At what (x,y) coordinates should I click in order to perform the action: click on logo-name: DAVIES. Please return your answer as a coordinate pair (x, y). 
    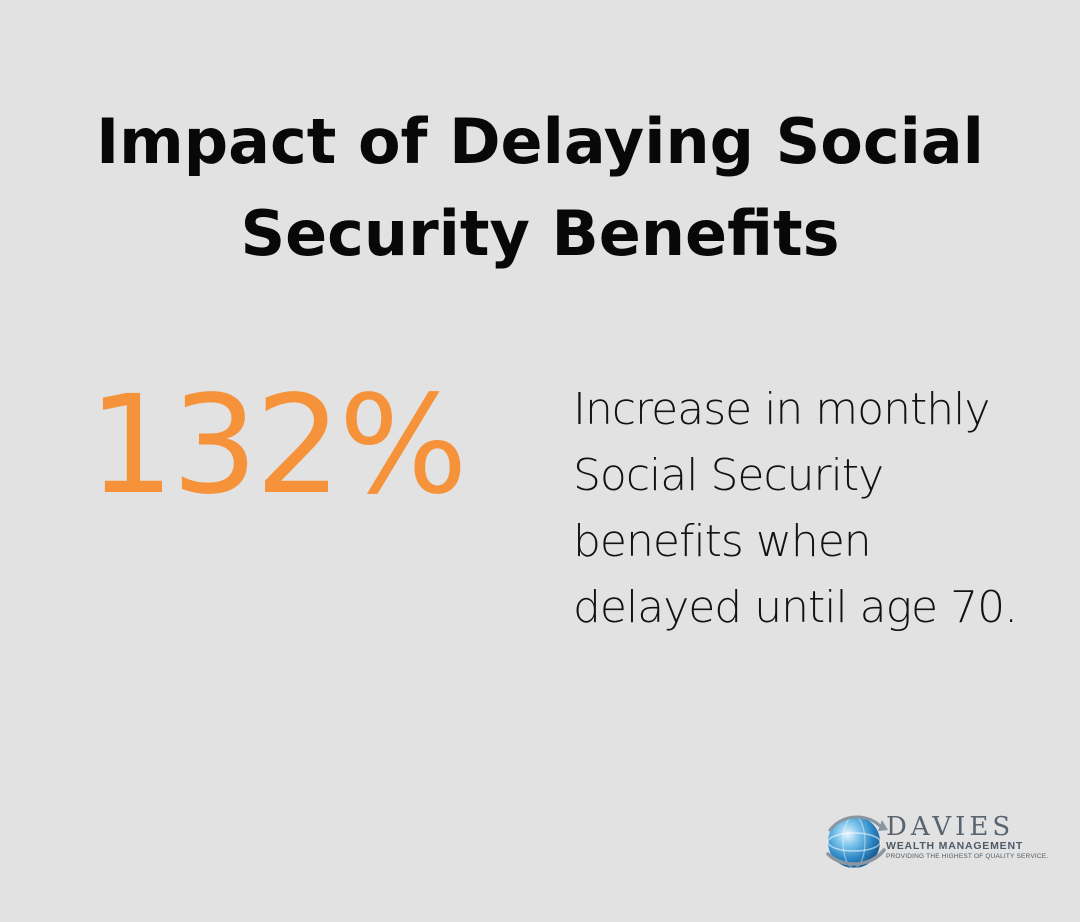
    Looking at the image, I should click on (950, 827).